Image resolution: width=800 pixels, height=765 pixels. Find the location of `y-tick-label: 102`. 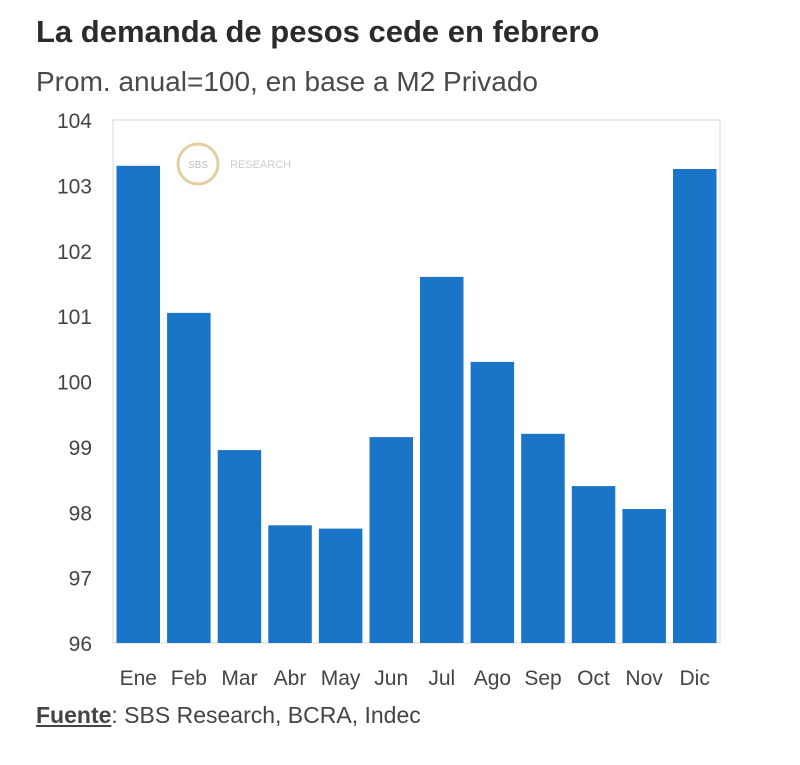

y-tick-label: 102 is located at coordinates (74, 252).